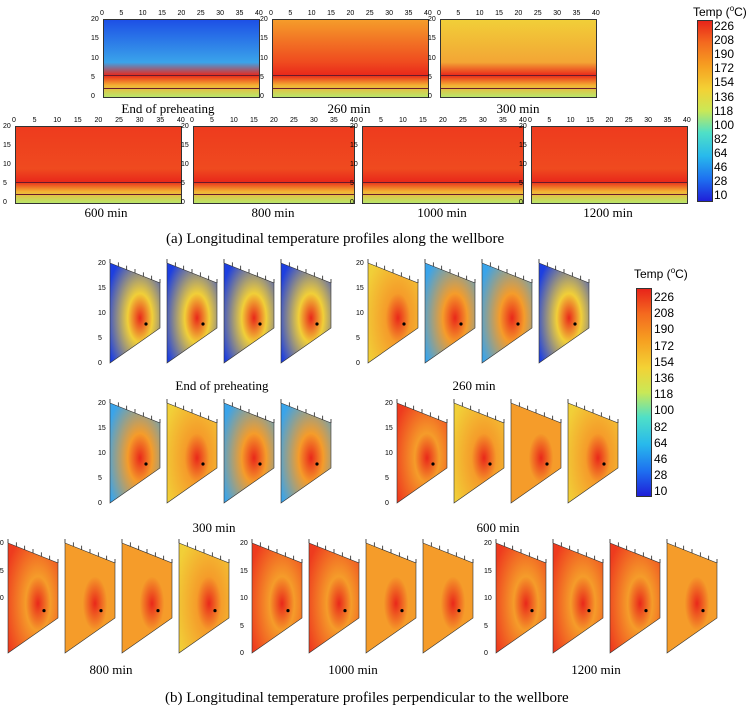  I want to click on heatmap-panel, so click(609, 165).